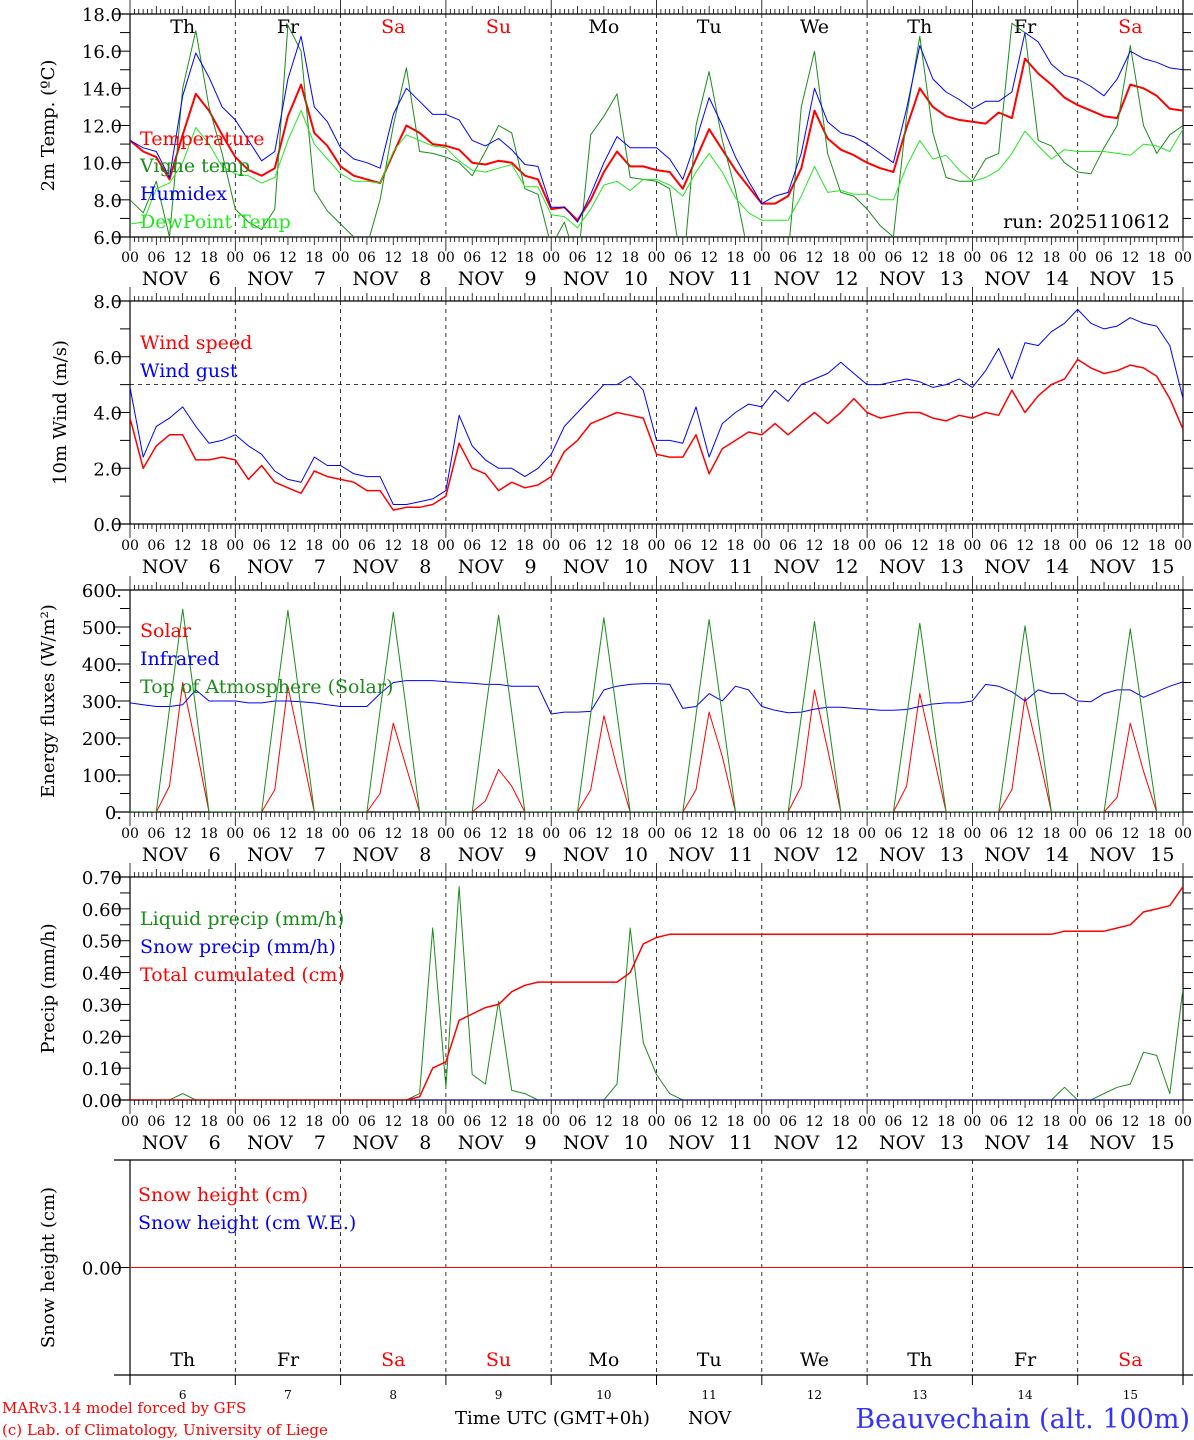  What do you see at coordinates (215, 855) in the screenshot?
I see `date-label: 6` at bounding box center [215, 855].